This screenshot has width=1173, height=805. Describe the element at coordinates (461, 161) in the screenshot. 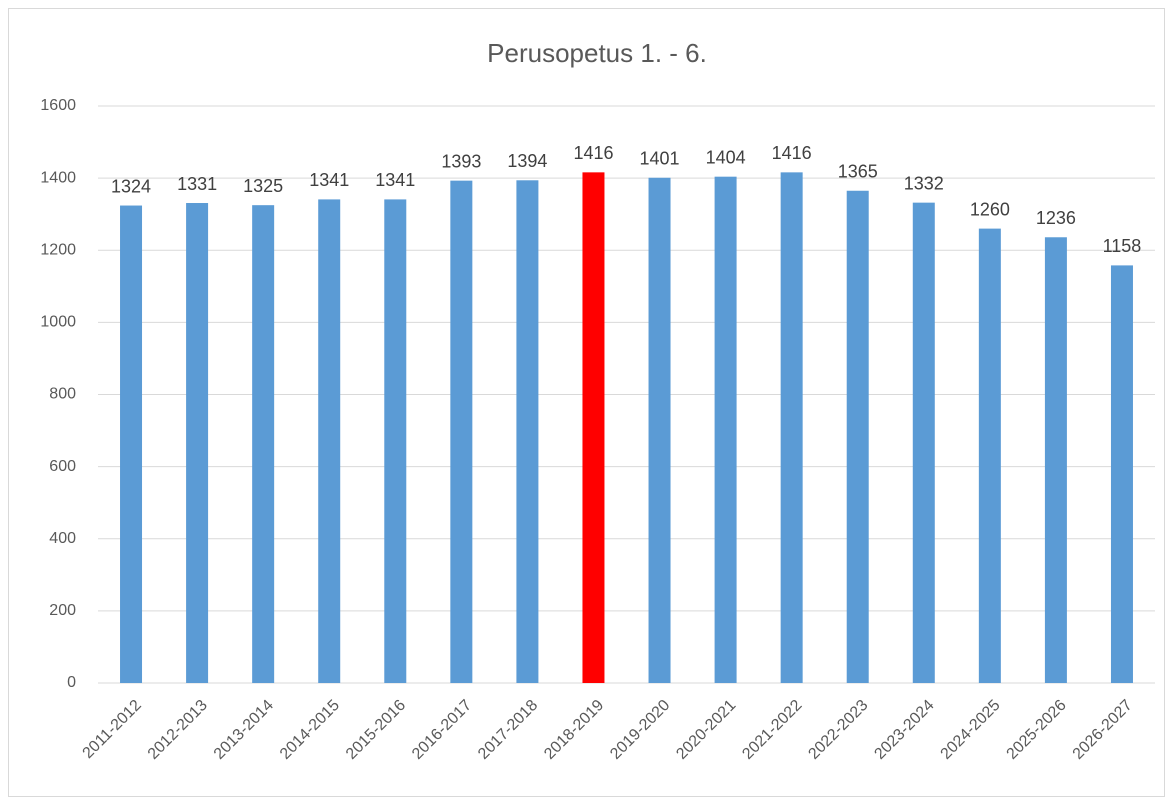

I see `data-label: 1393` at that location.